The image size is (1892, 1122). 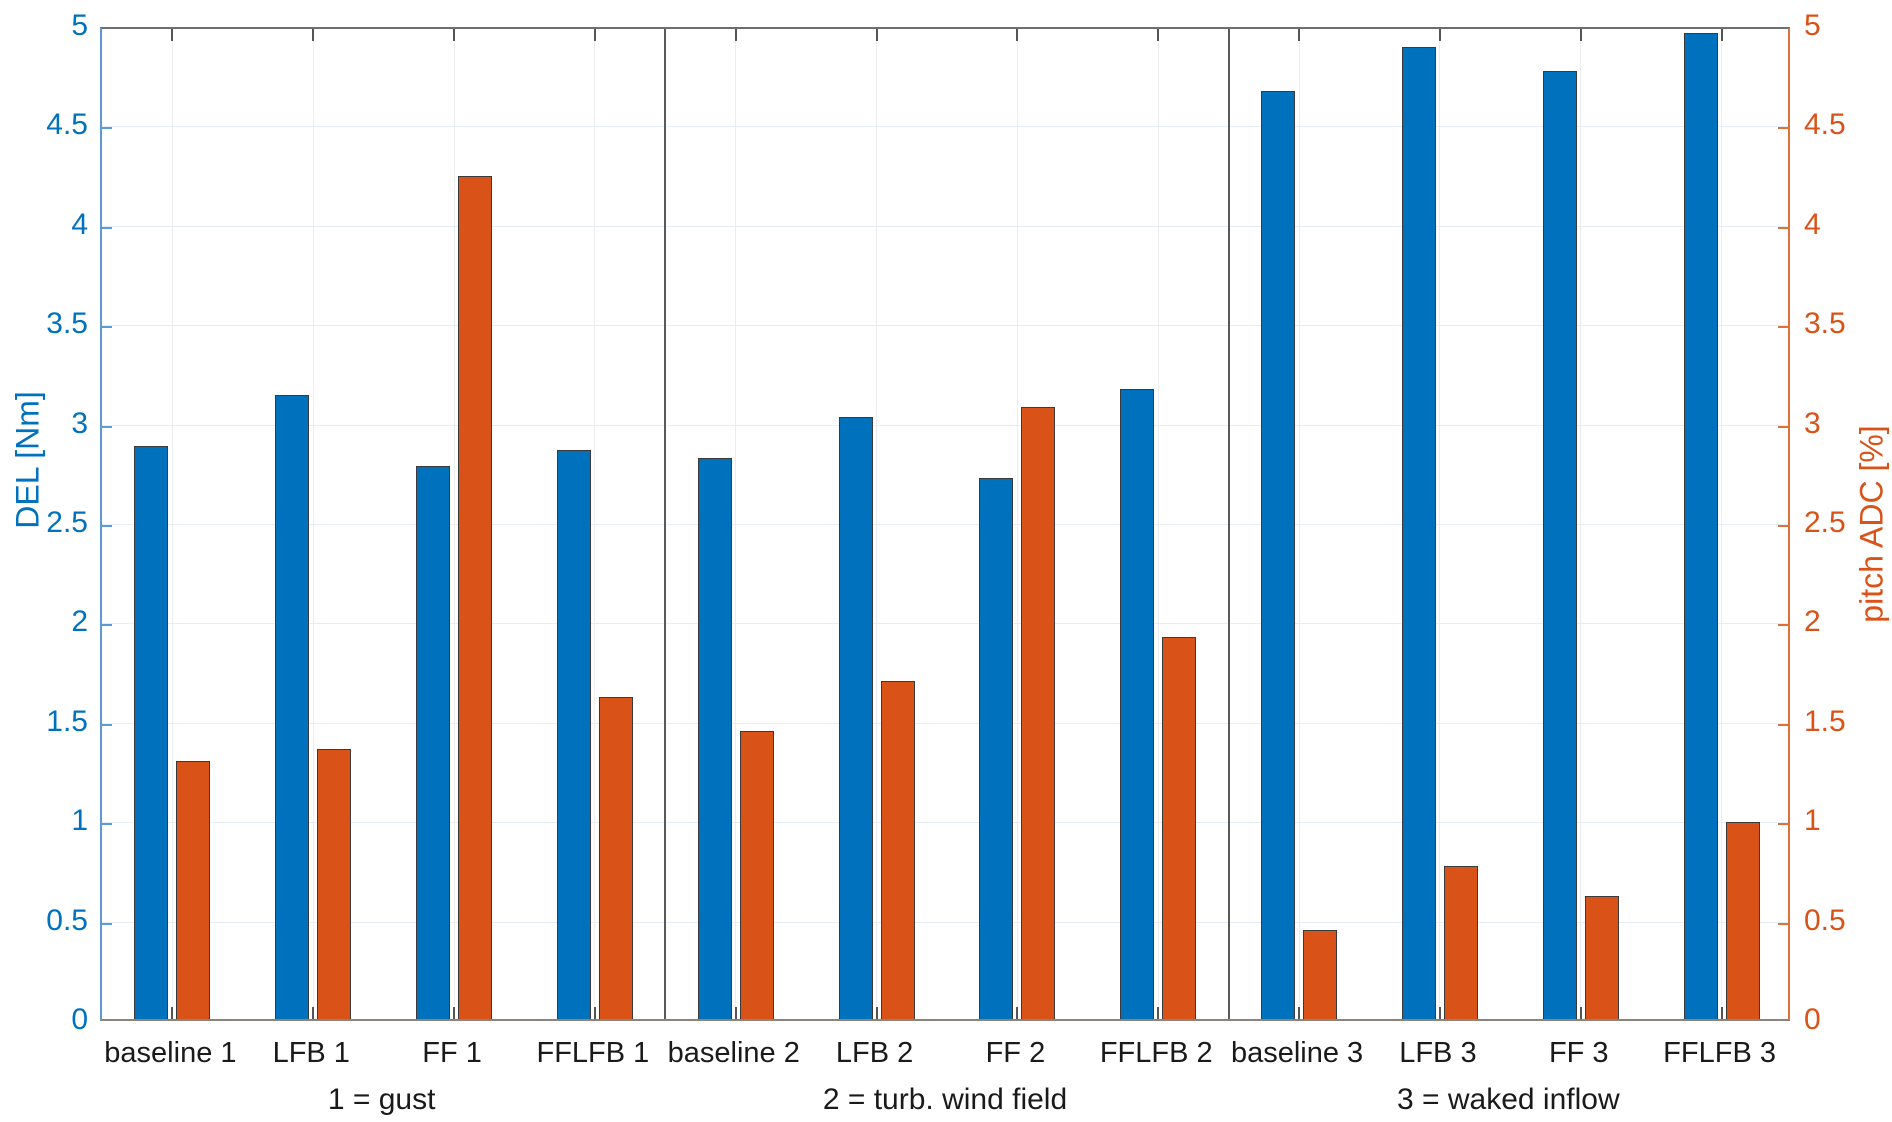 What do you see at coordinates (945, 1099) in the screenshot?
I see `group-label: 2 = turb. wind field` at bounding box center [945, 1099].